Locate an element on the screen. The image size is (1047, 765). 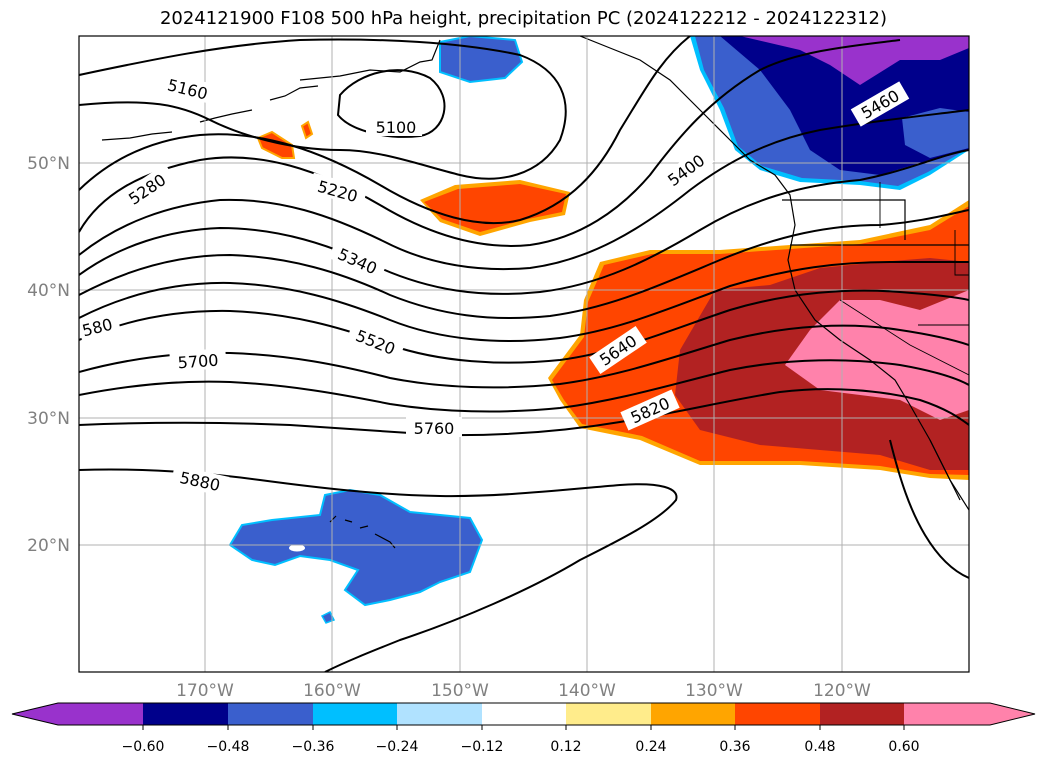
lon-label: 130°W is located at coordinates (714, 691).